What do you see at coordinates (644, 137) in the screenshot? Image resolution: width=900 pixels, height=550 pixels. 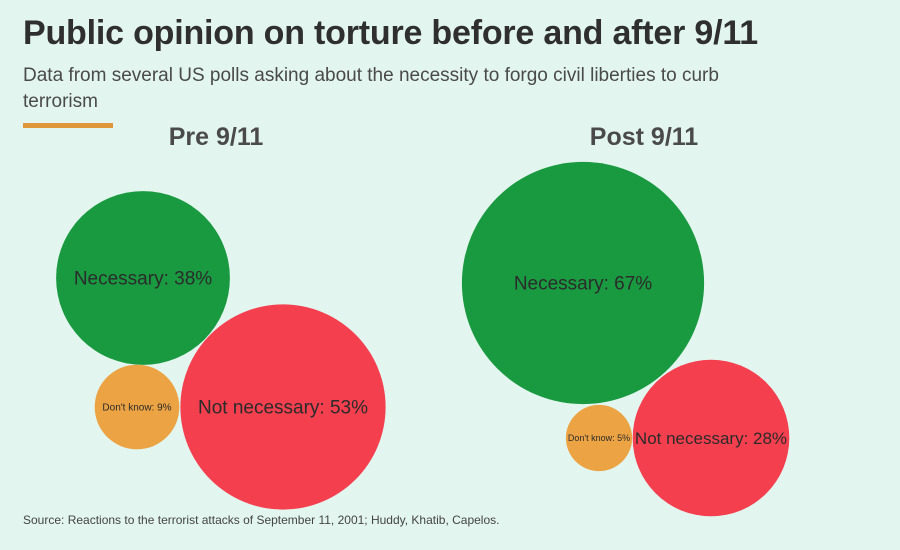 I see `panel-title: Post 9/11` at bounding box center [644, 137].